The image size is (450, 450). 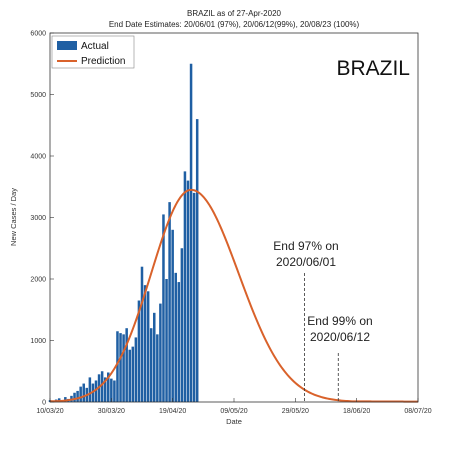 What do you see at coordinates (38, 157) in the screenshot?
I see `y-tick-label: 4000` at bounding box center [38, 157].